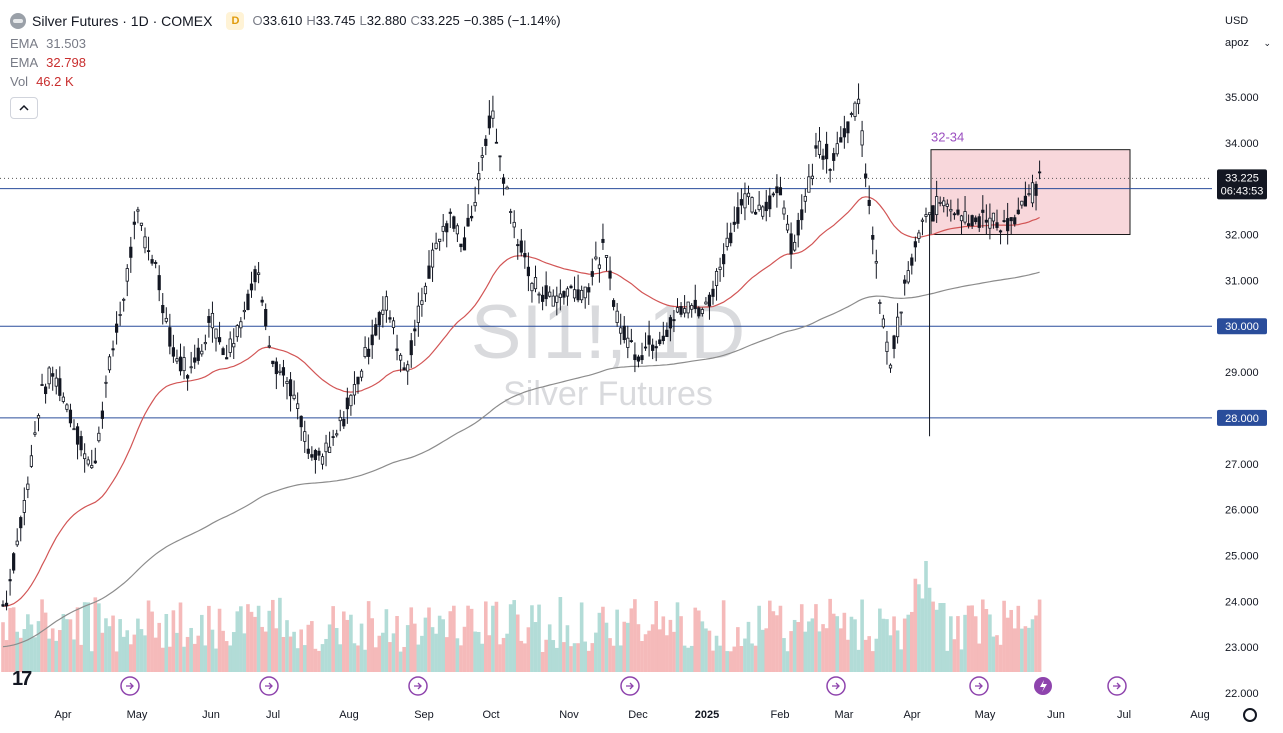 This screenshot has width=1283, height=733. Describe the element at coordinates (363, 20) in the screenshot. I see `low-label: L` at that location.